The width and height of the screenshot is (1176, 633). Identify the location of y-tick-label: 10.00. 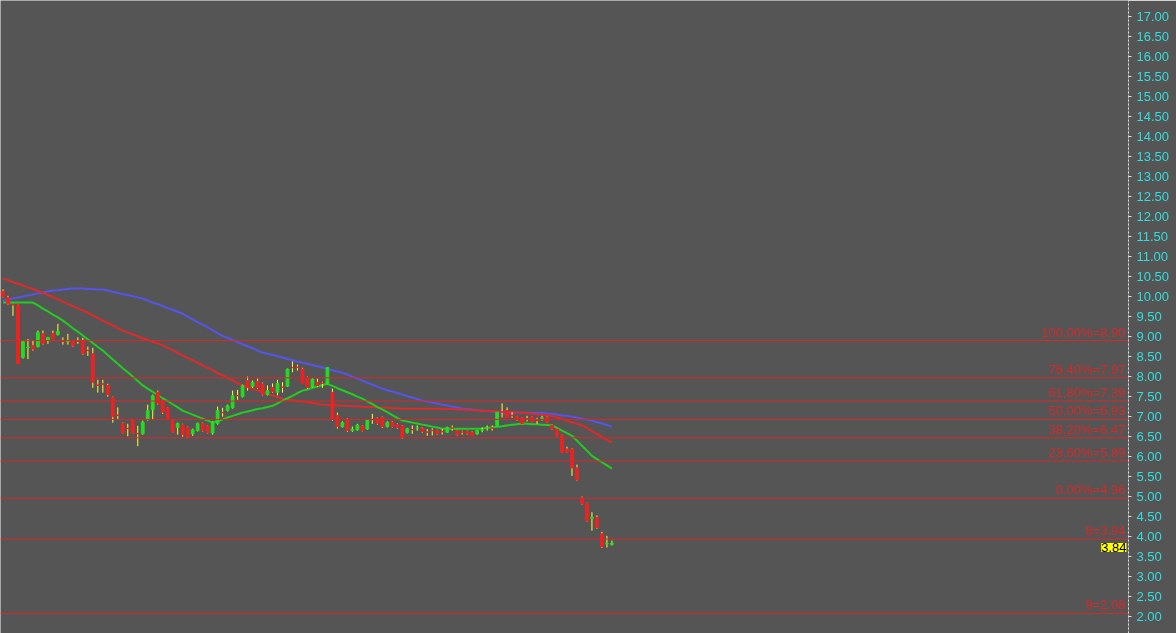
(1153, 297).